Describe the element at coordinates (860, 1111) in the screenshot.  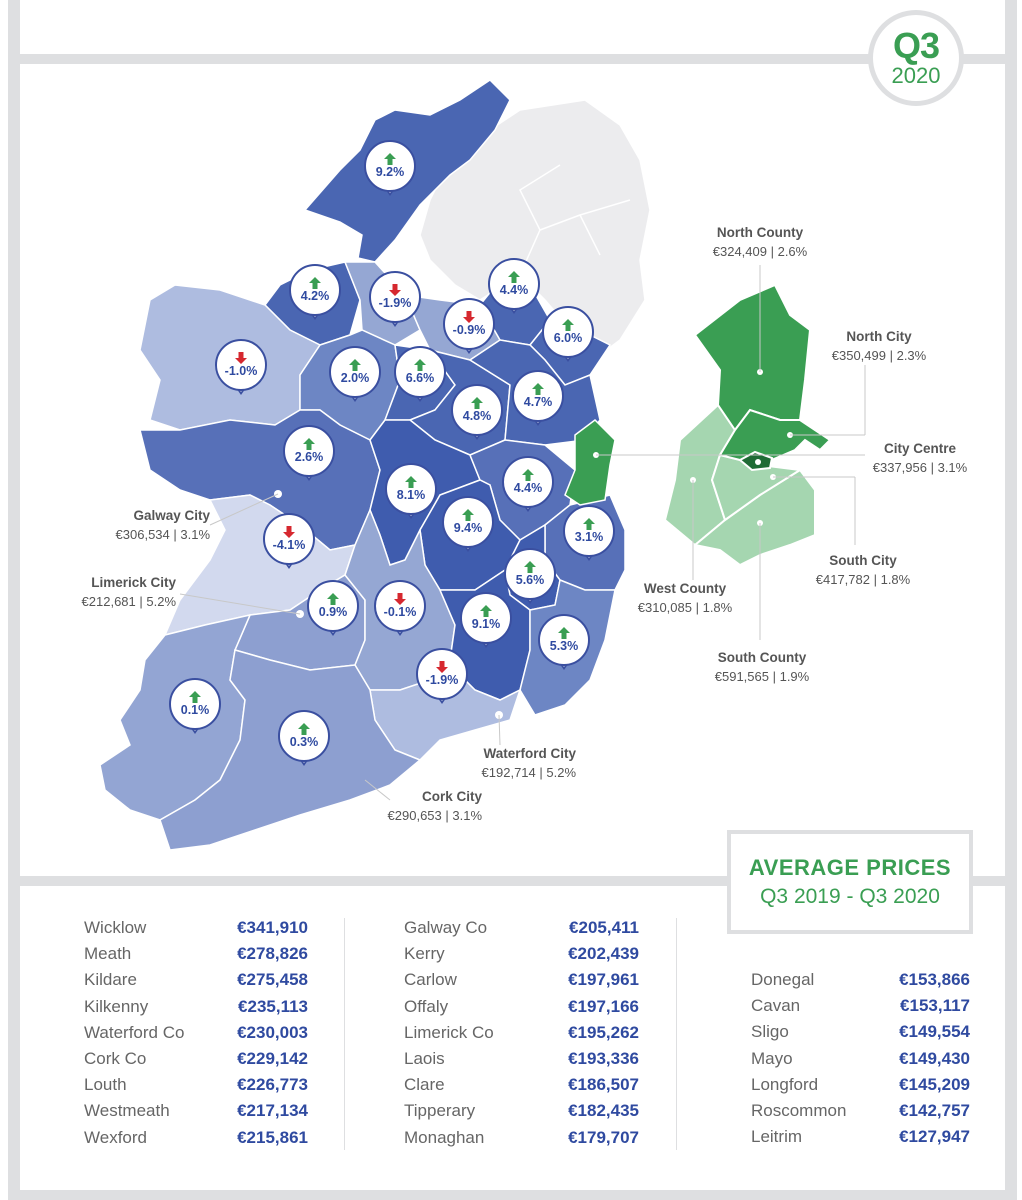
I see `table-row: Roscommon €142,757` at that location.